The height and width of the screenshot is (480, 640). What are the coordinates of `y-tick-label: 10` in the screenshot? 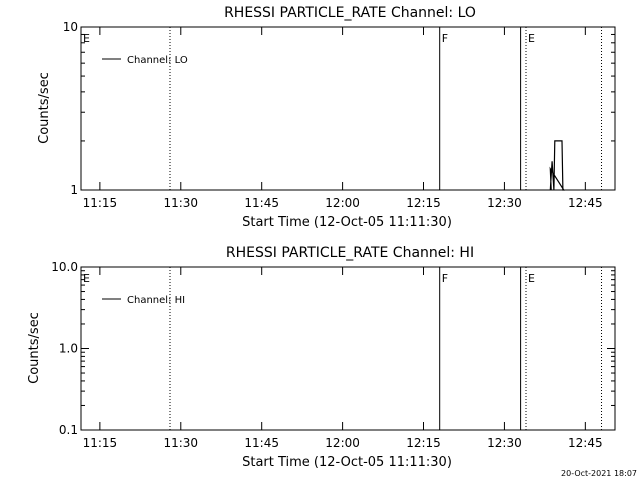 It's located at (70, 27).